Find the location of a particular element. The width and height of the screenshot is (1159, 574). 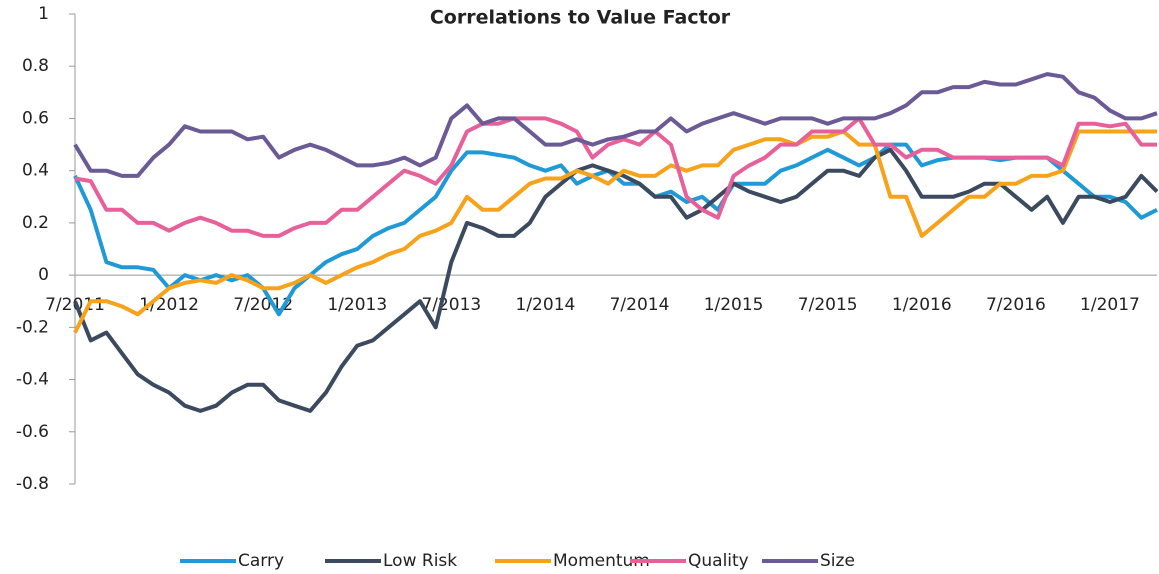

x-tick-label: 1/2016 is located at coordinates (922, 305).